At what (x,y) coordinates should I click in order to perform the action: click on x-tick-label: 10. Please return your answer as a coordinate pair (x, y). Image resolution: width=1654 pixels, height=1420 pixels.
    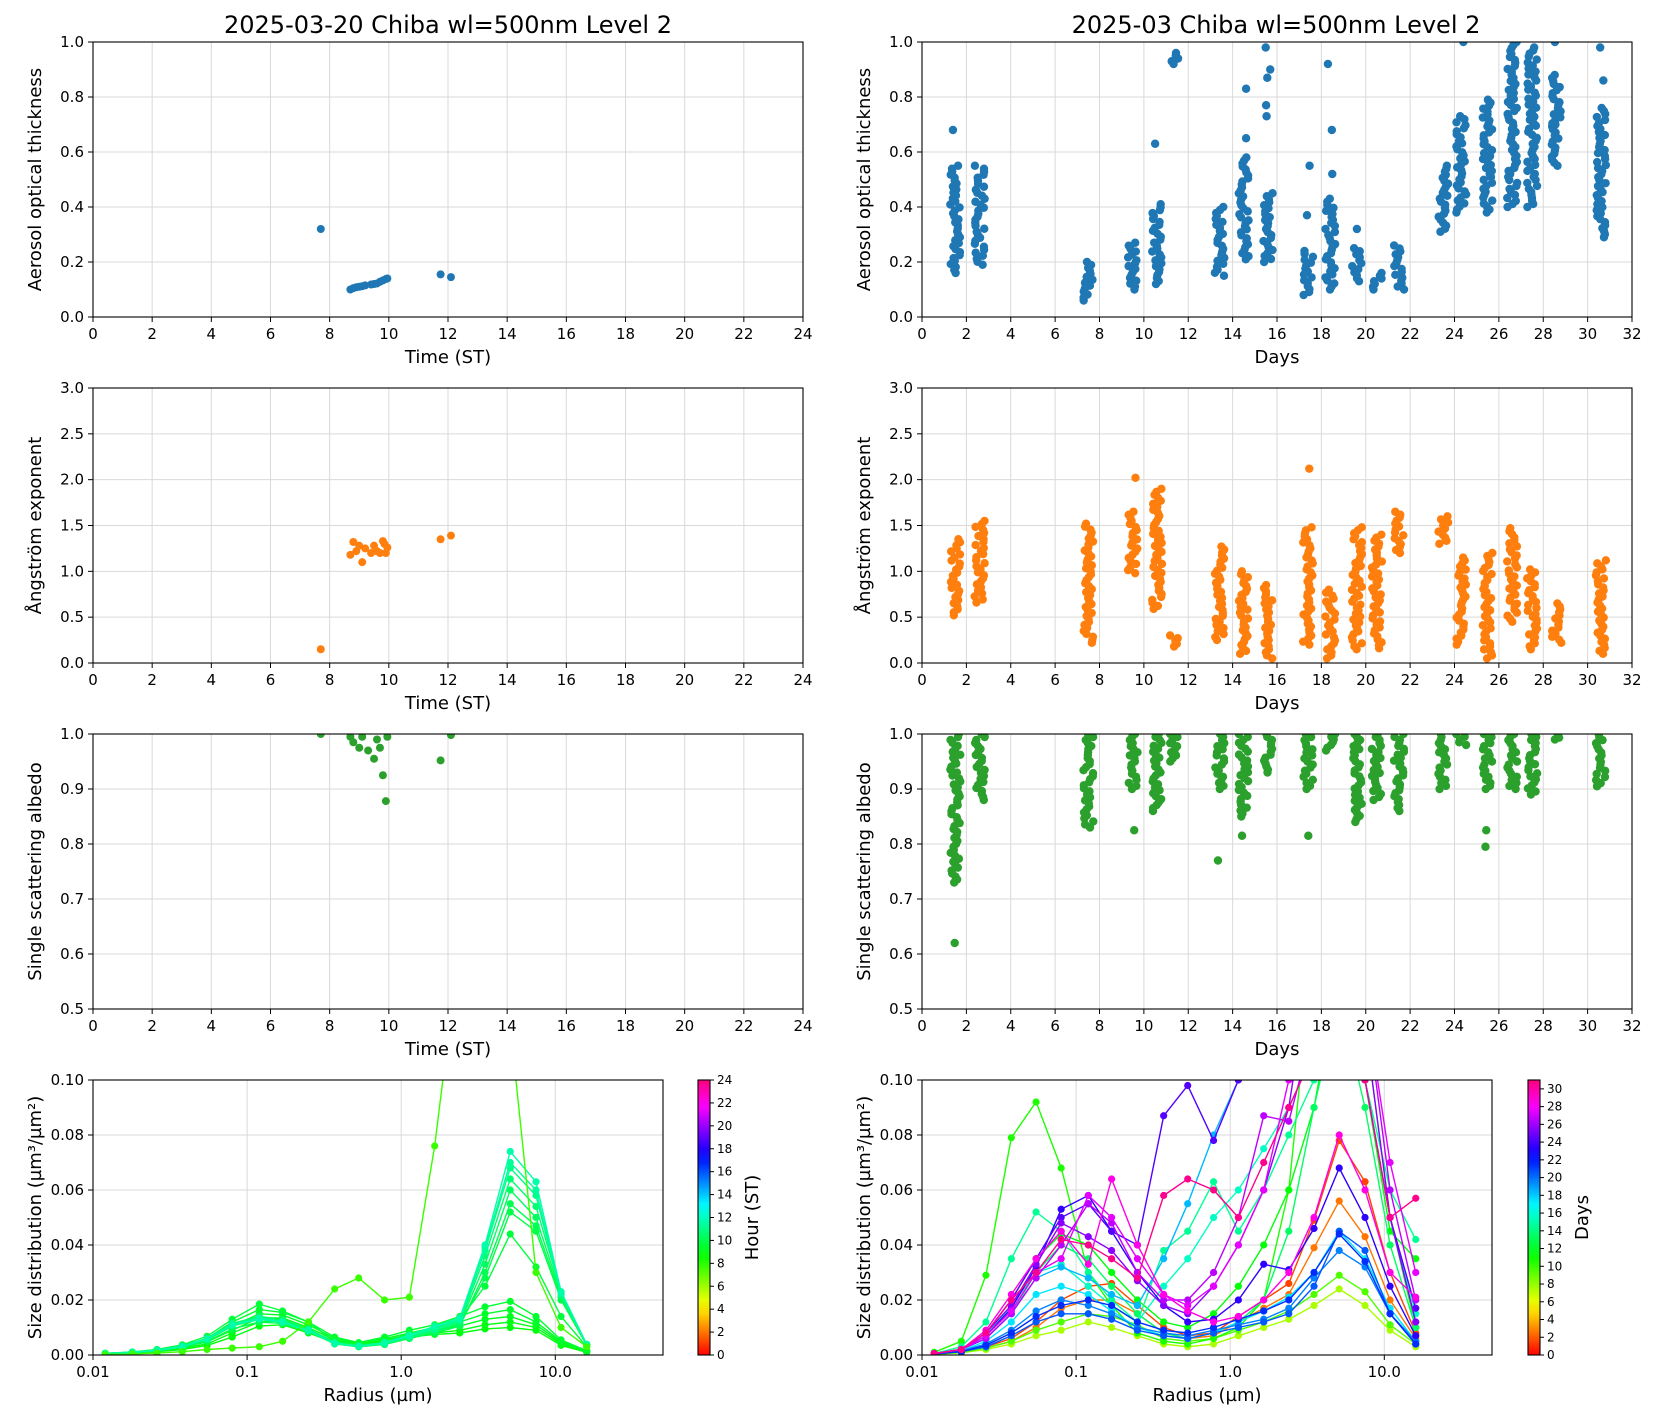
    Looking at the image, I should click on (388, 334).